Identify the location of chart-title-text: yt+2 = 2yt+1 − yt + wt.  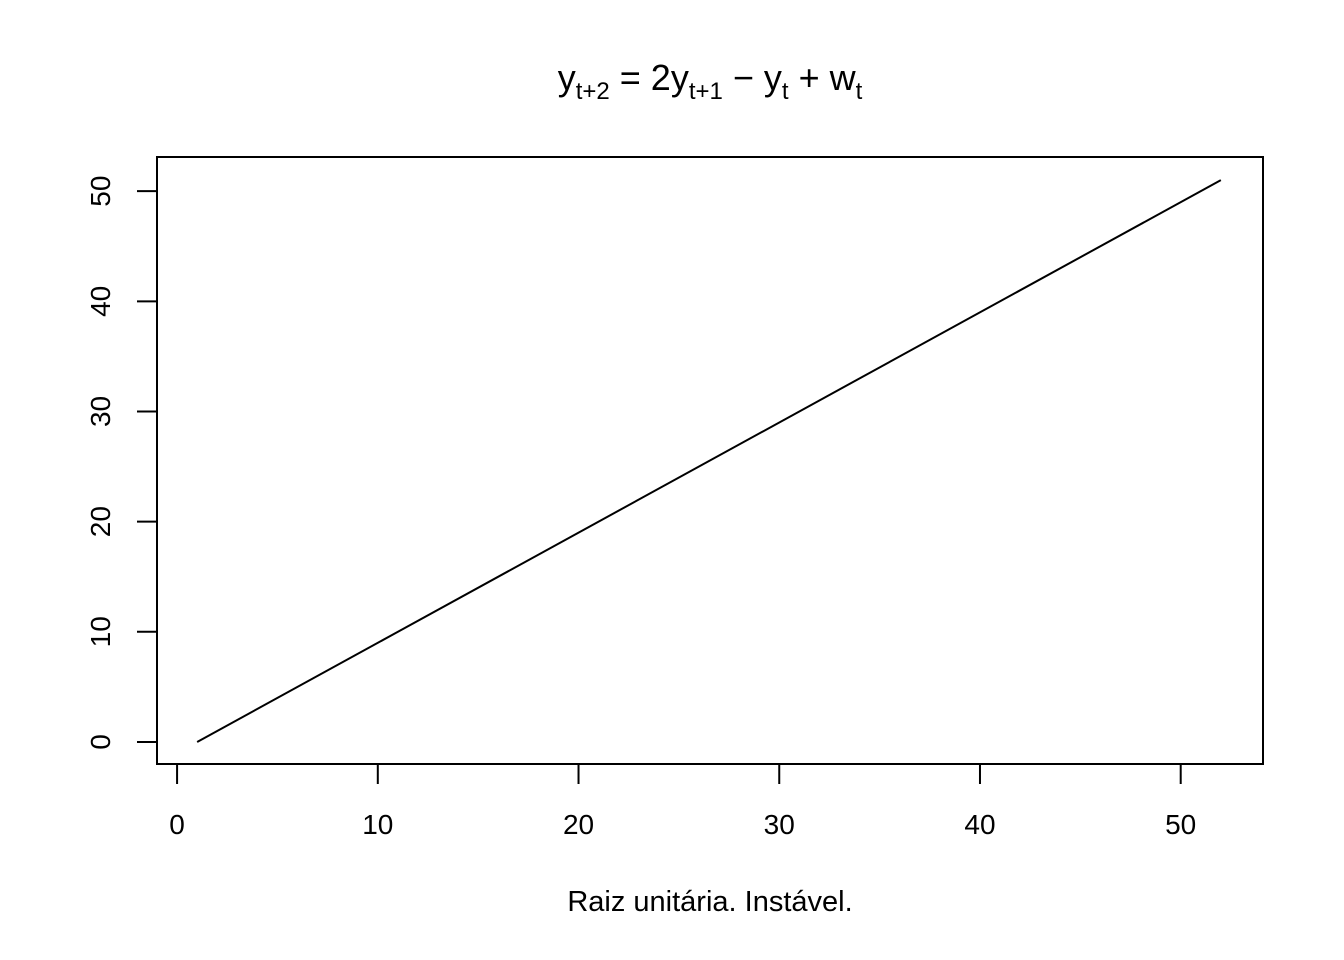
(710, 81).